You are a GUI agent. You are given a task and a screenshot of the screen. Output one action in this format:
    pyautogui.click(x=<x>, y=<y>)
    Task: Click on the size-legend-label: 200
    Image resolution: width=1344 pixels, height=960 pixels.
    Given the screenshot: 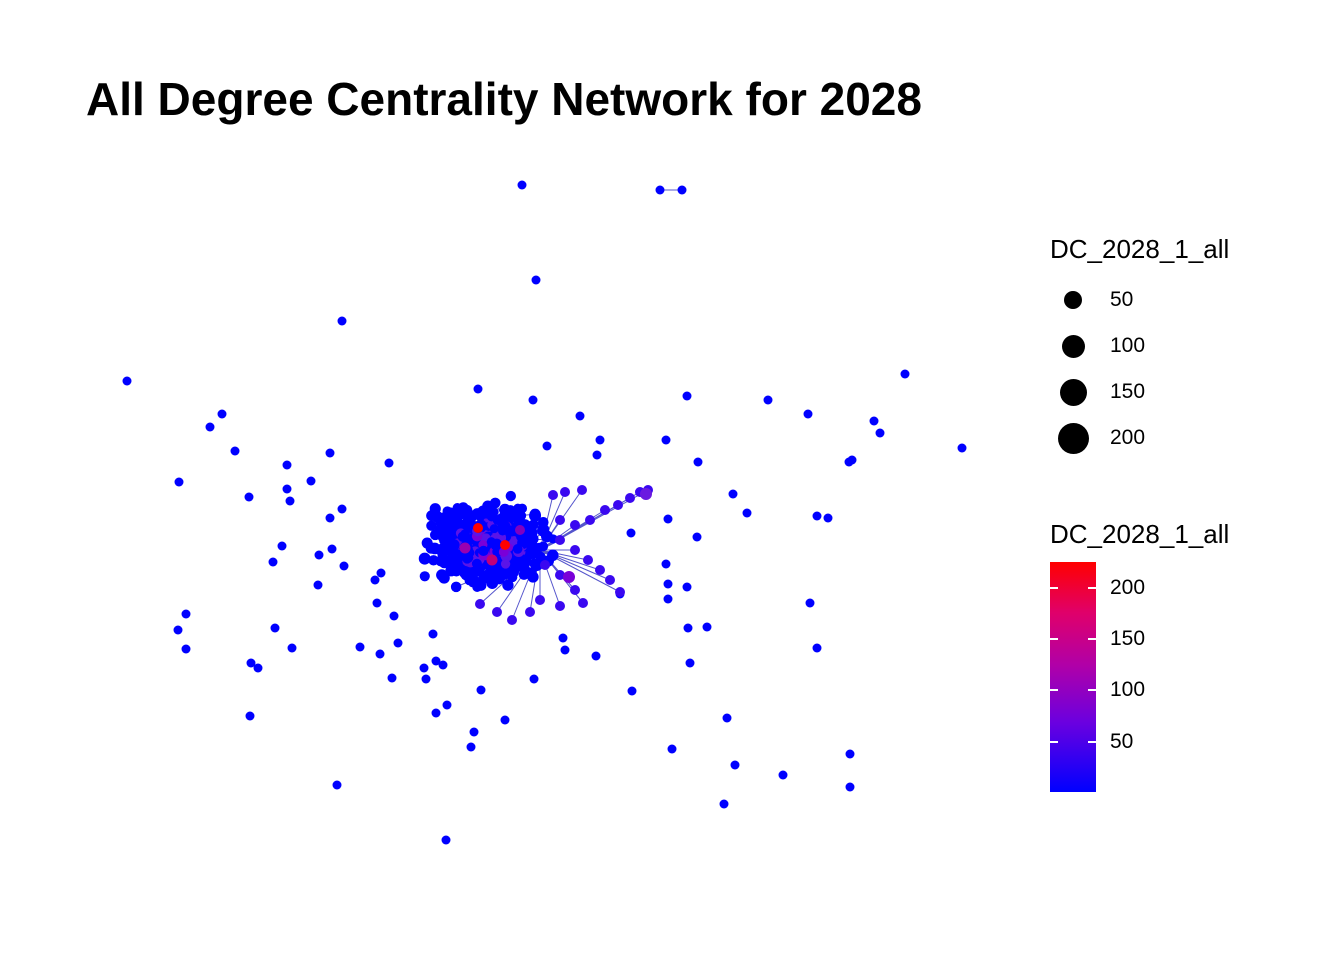 What is the action you would take?
    pyautogui.click(x=1128, y=437)
    